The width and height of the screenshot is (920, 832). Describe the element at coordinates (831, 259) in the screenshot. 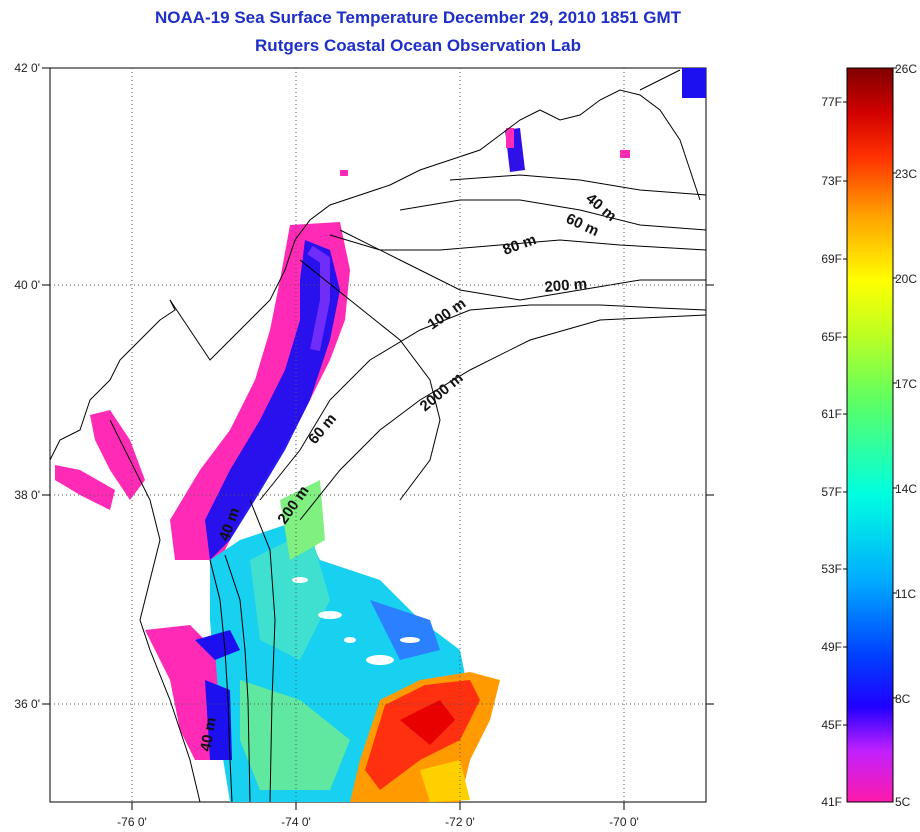

I see `colorbar-f-label: 69F` at that location.